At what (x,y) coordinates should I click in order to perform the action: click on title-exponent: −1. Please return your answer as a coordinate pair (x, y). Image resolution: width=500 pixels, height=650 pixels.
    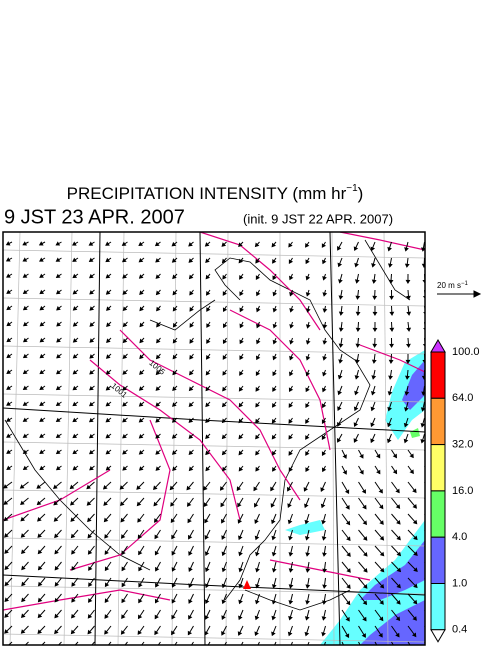
    Looking at the image, I should click on (352, 188).